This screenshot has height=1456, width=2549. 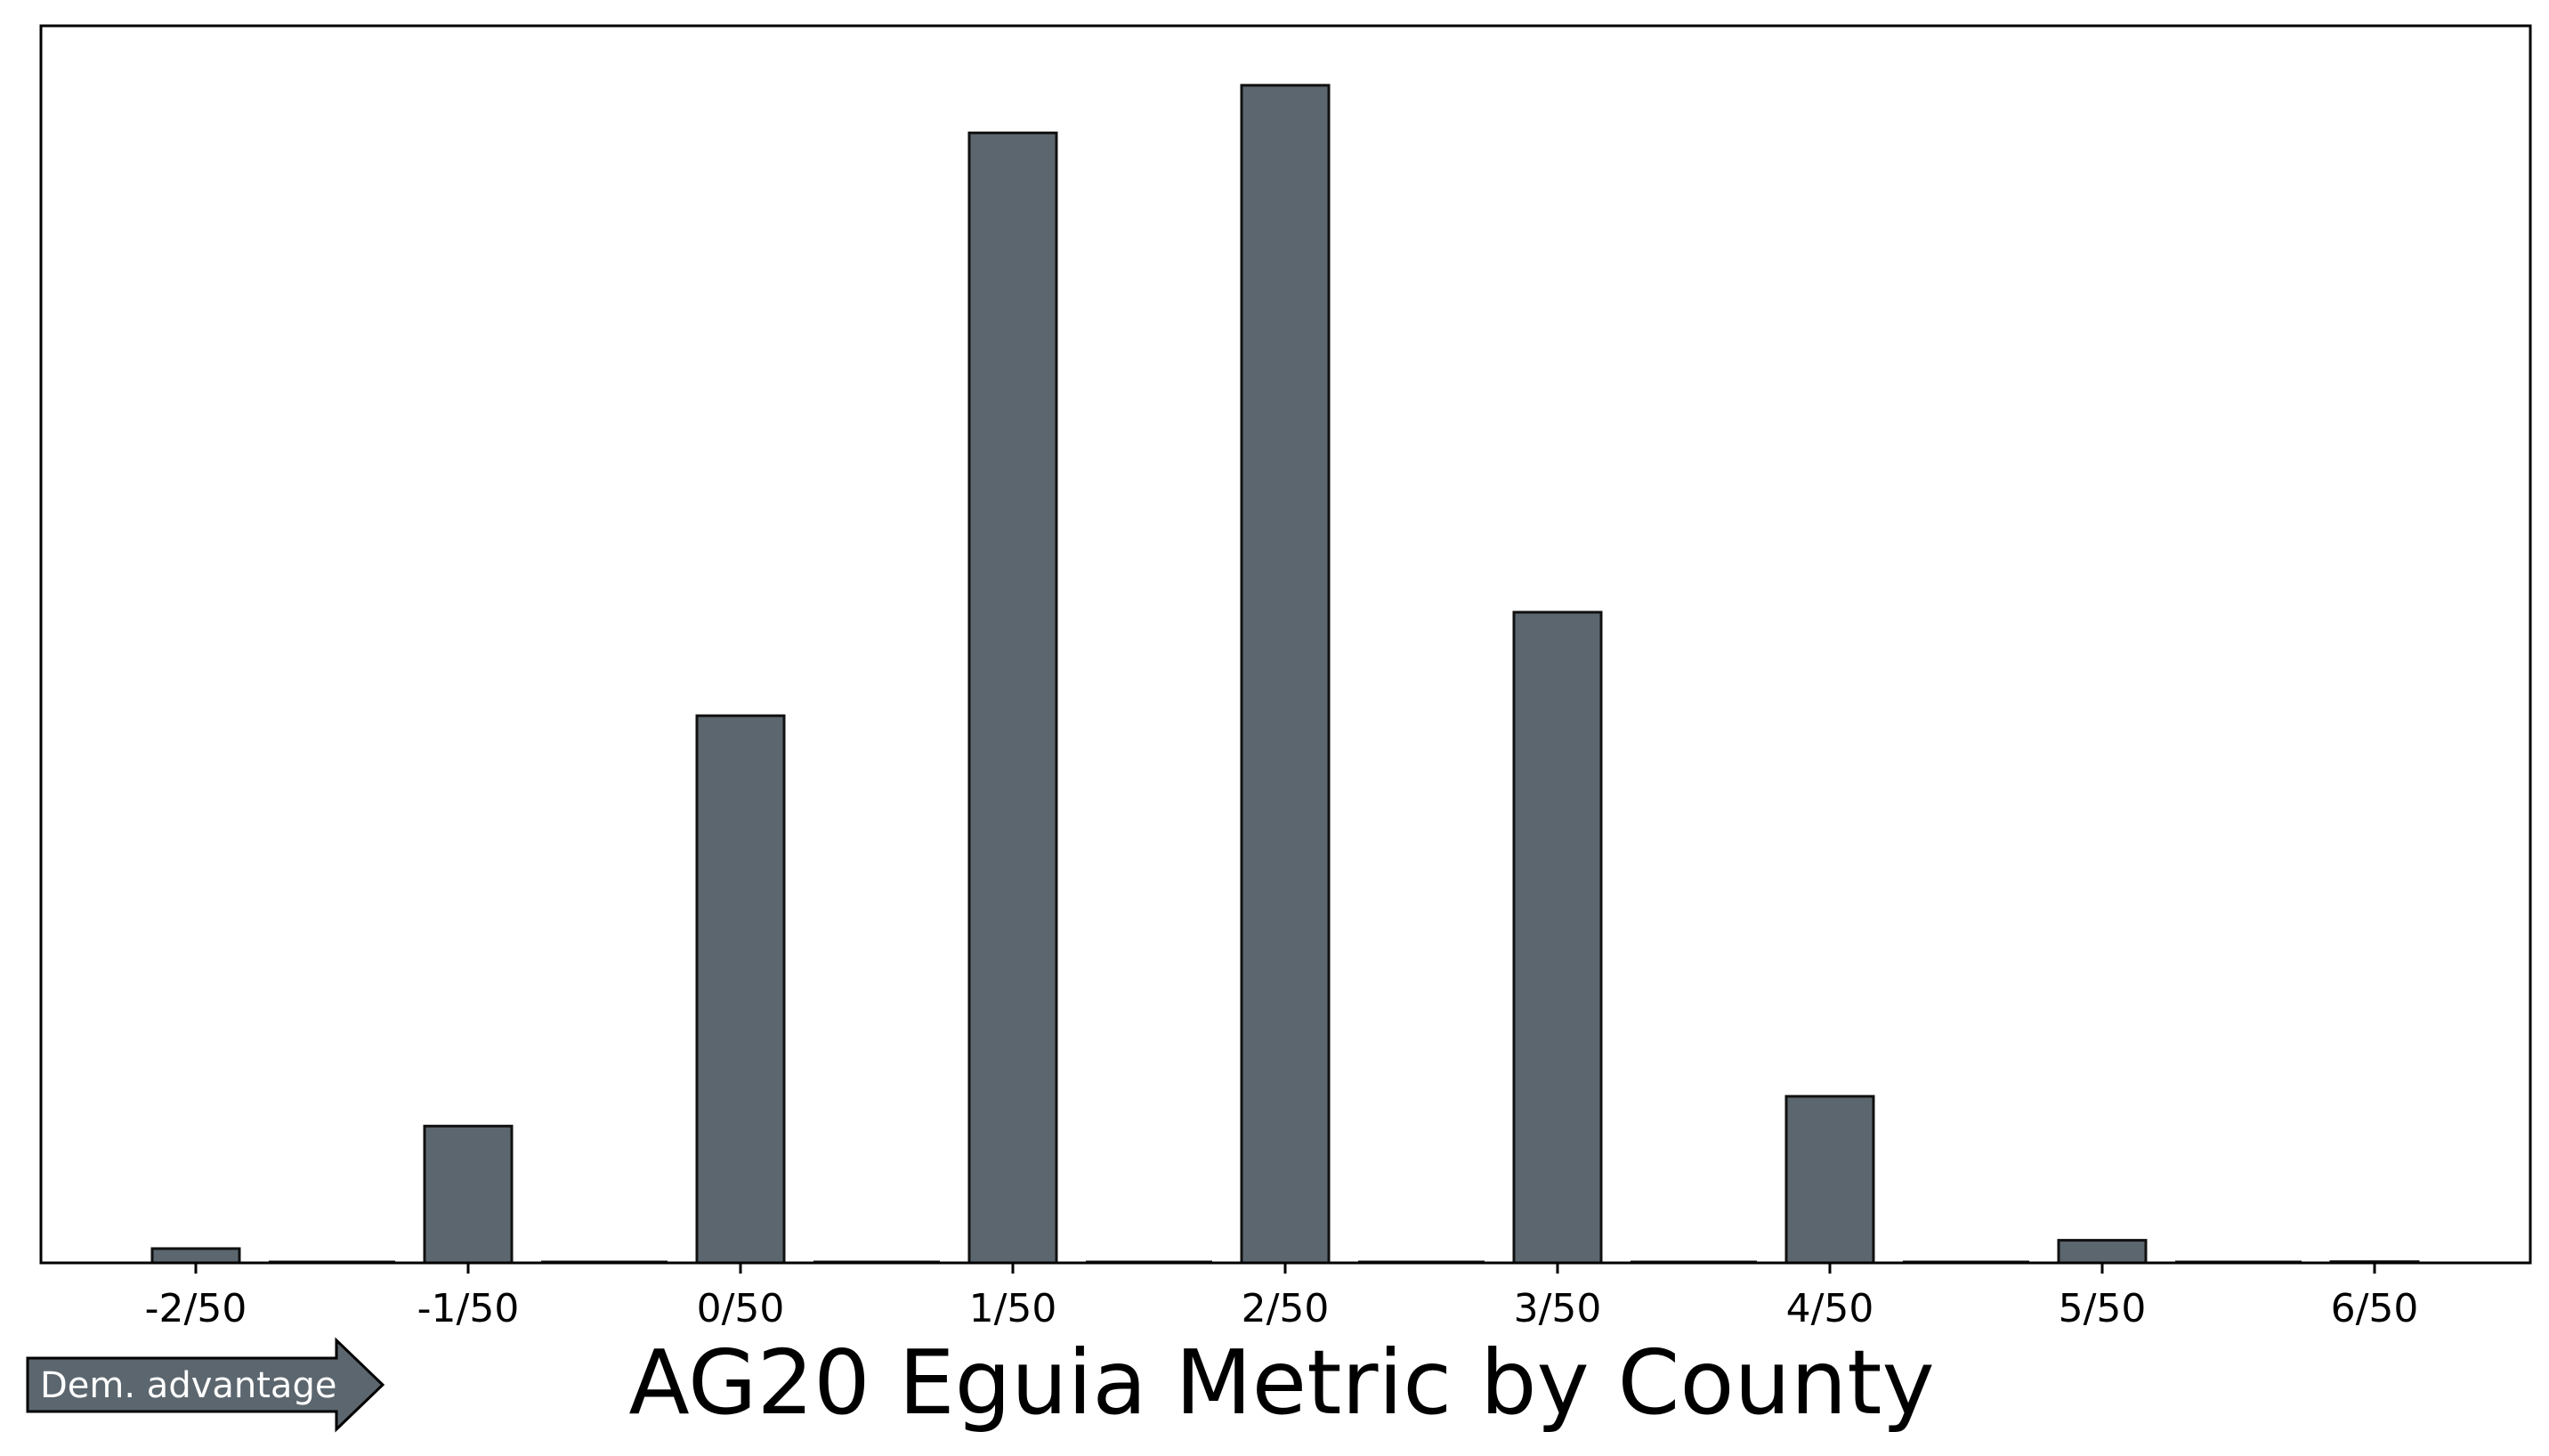 I want to click on x-tick-label: 4/50, so click(x=1830, y=1308).